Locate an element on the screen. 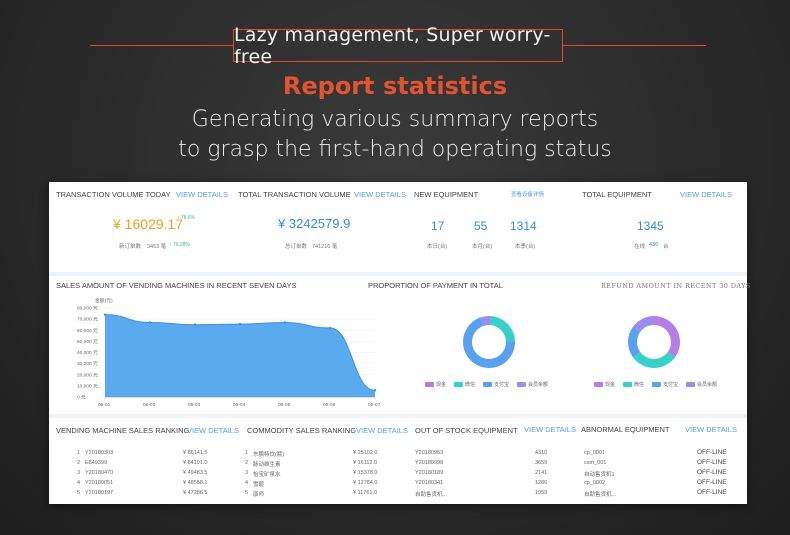 This screenshot has width=790, height=535. out-of-stock-equipment-id: Y20180341 is located at coordinates (429, 483).